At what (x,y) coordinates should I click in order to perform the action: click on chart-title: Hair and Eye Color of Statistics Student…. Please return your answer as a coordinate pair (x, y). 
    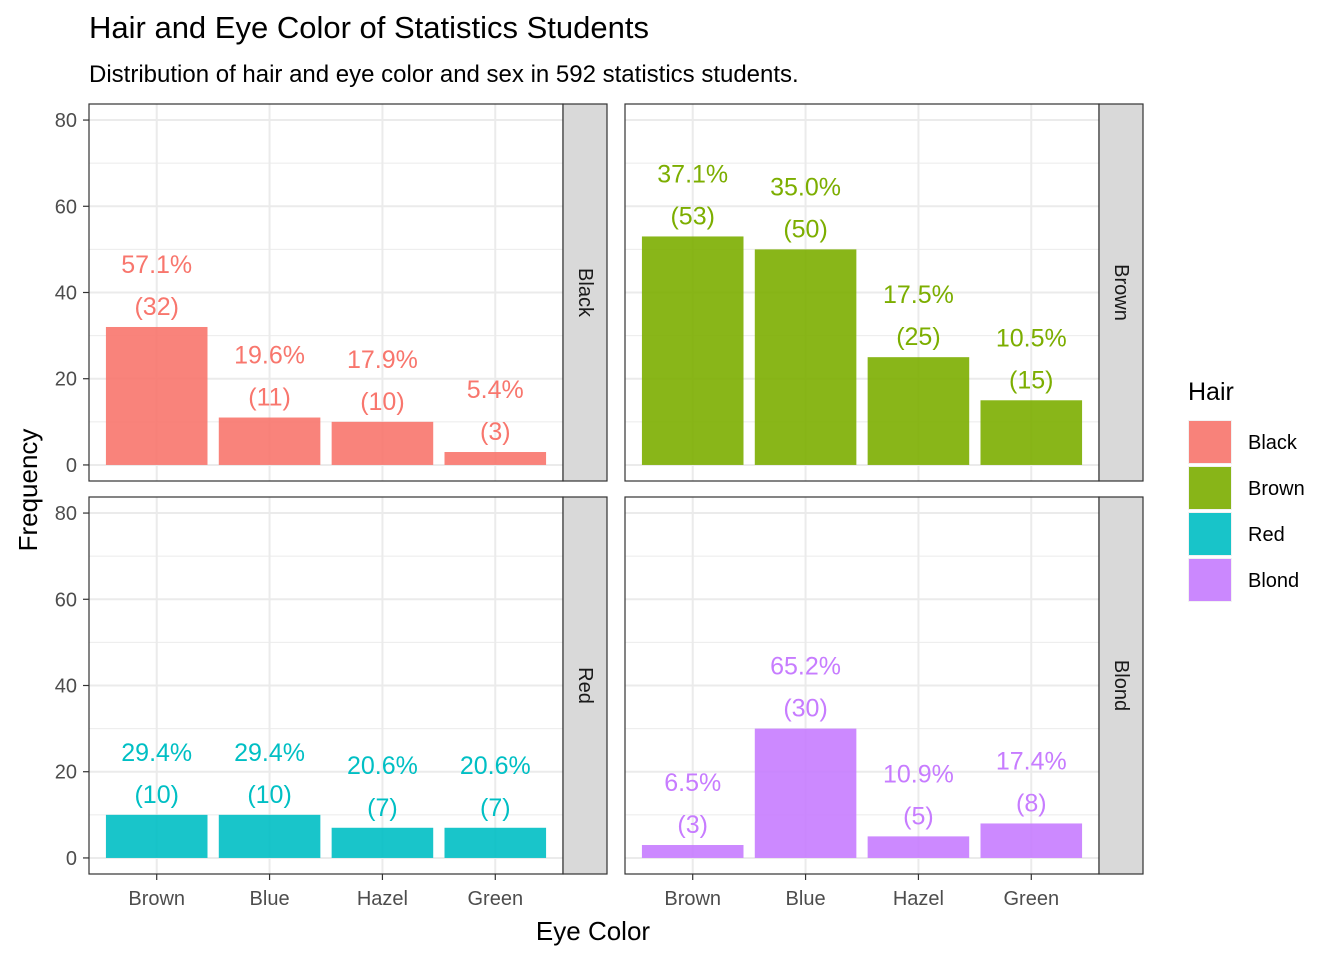
    Looking at the image, I should click on (369, 27).